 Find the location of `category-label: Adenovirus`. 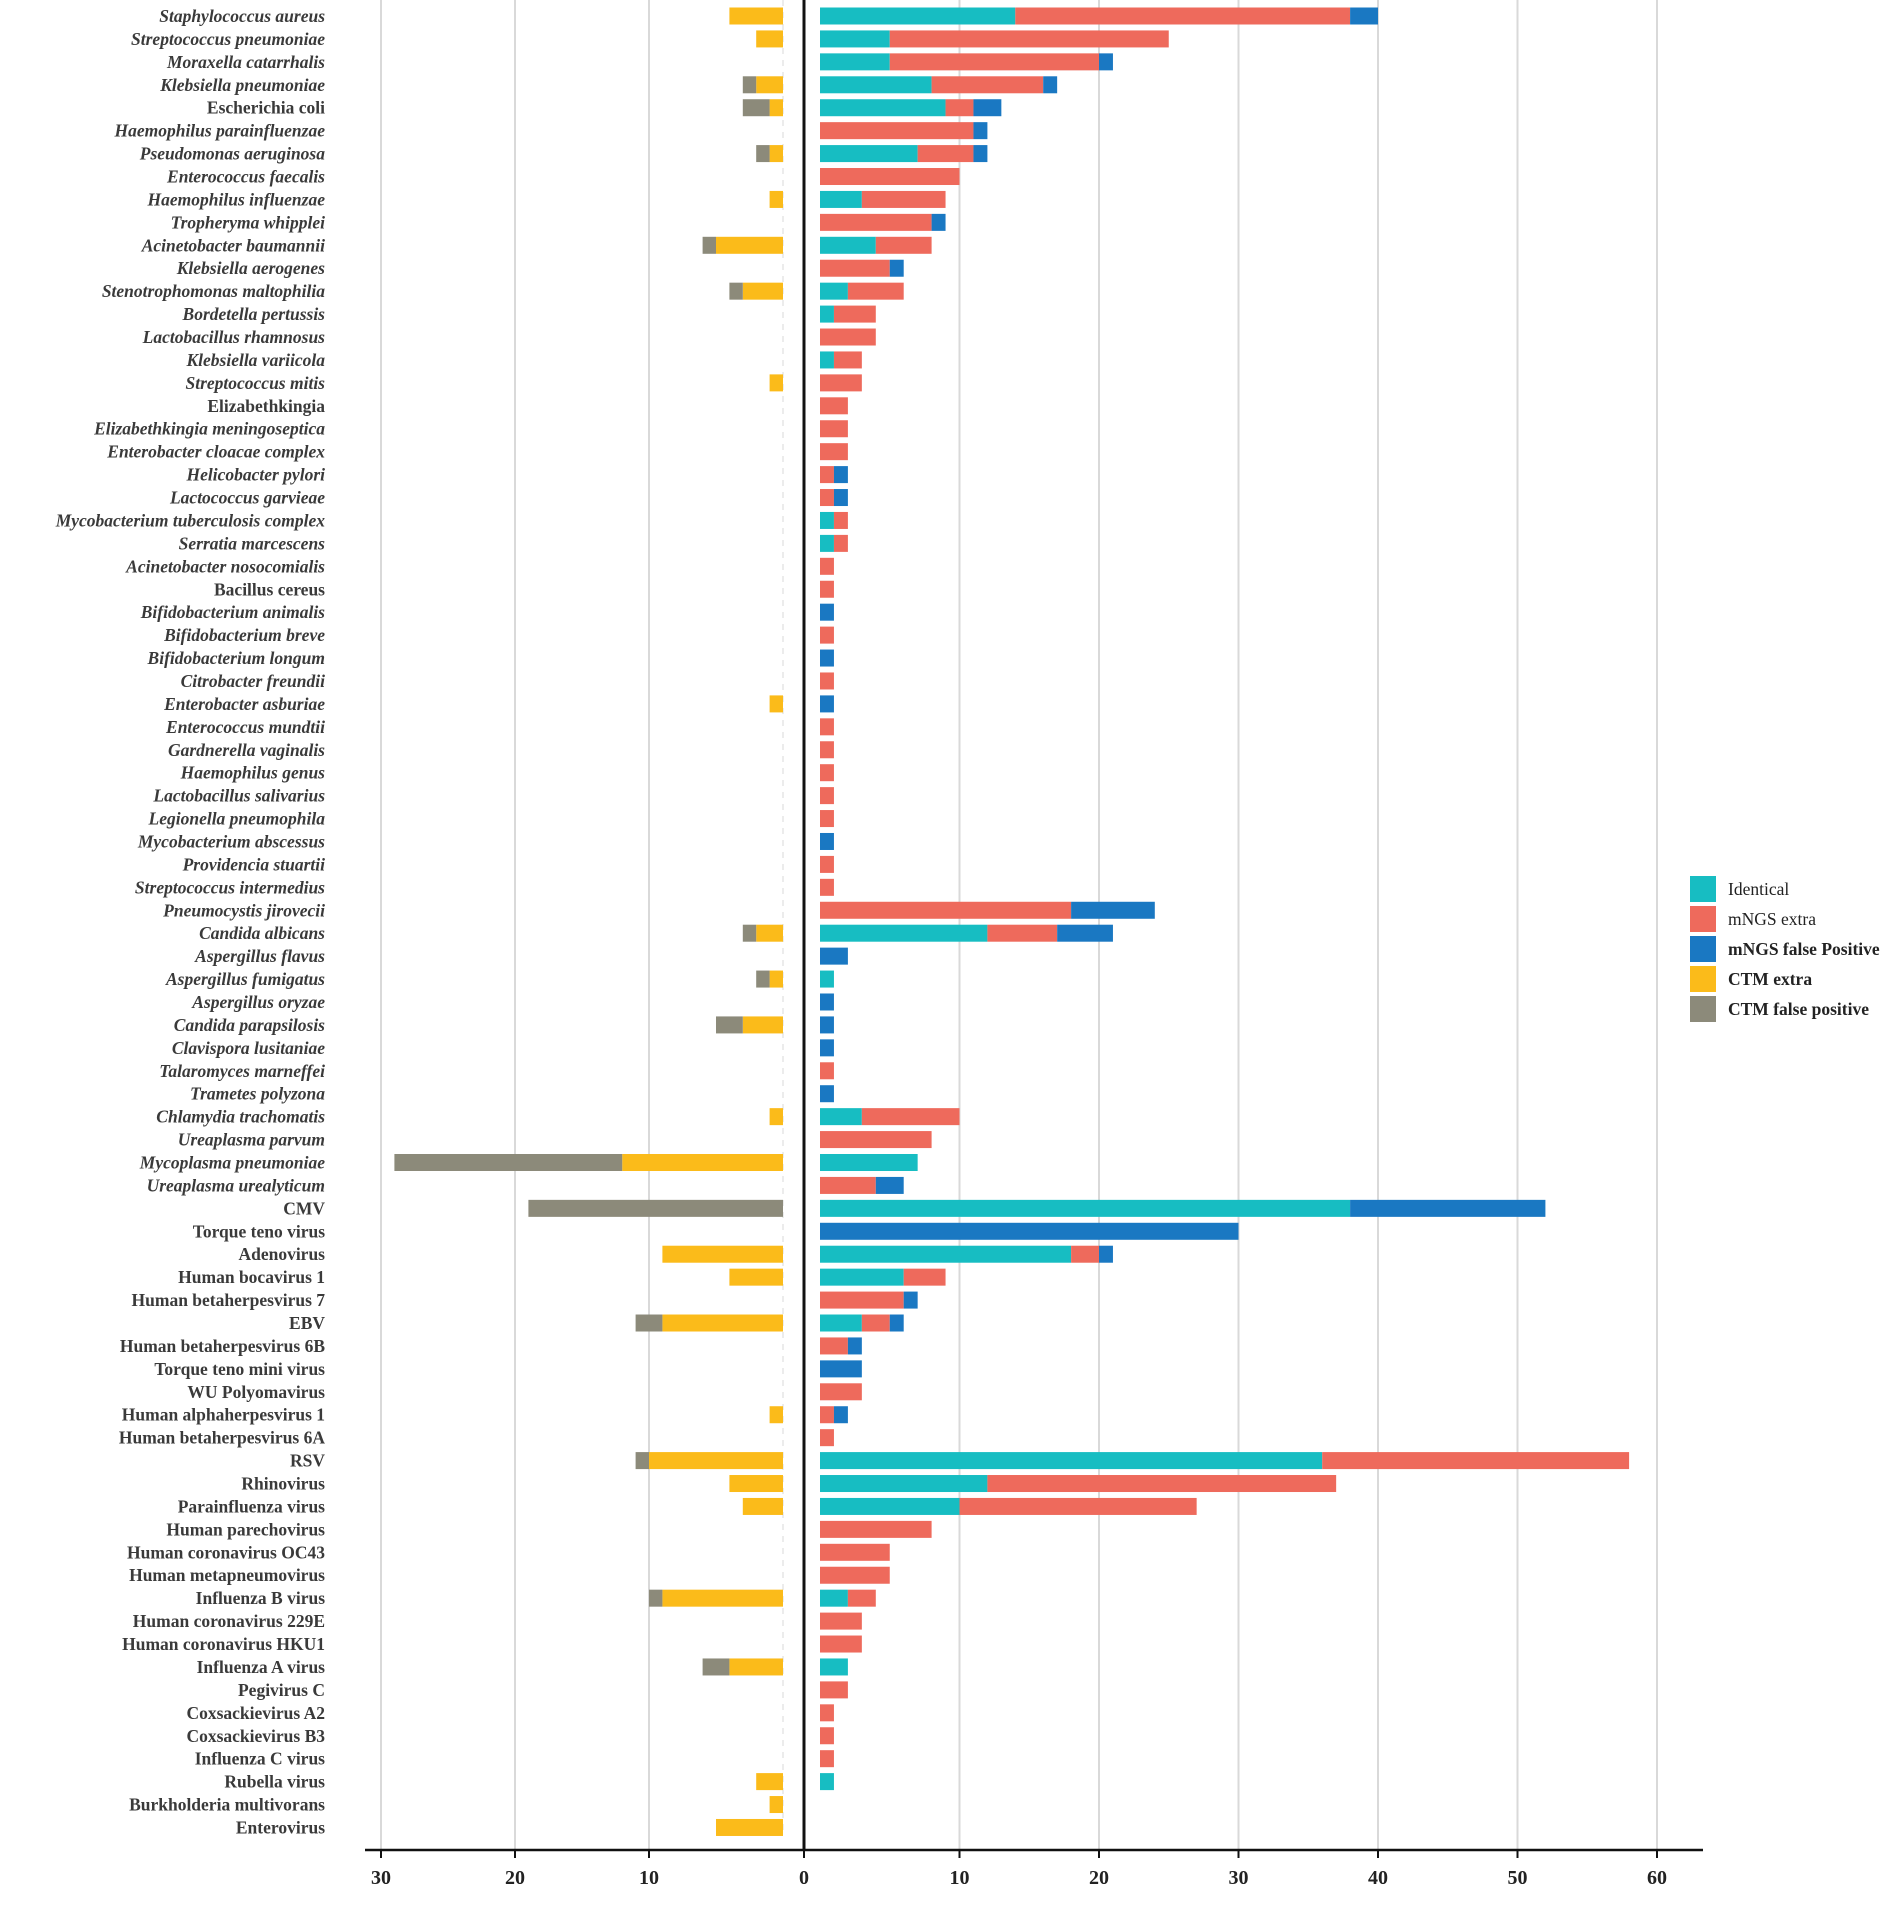

category-label: Adenovirus is located at coordinates (281, 1254).